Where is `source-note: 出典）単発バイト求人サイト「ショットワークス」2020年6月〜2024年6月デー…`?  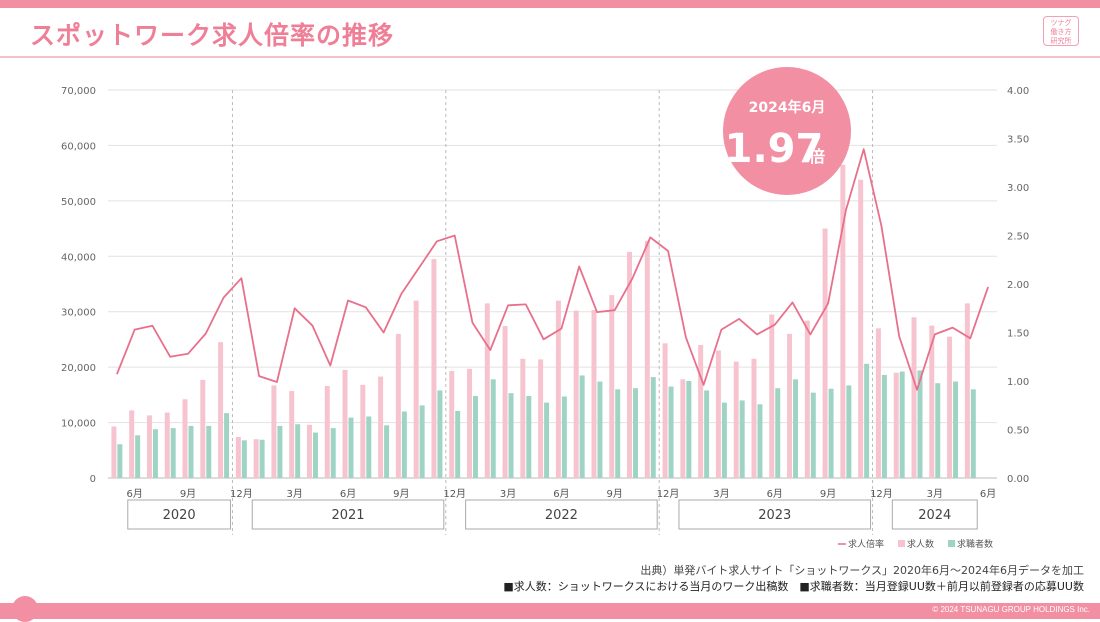 source-note: 出典）単発バイト求人サイト「ショットワークス」2020年6月〜2024年6月デー… is located at coordinates (862, 570).